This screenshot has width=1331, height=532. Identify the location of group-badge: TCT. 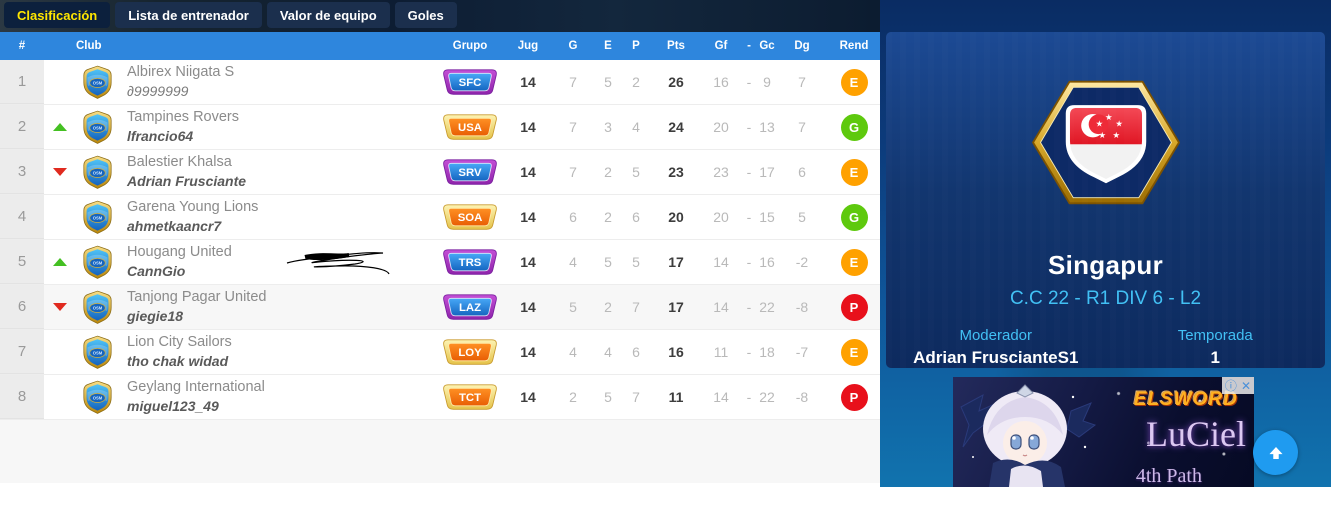
(470, 397).